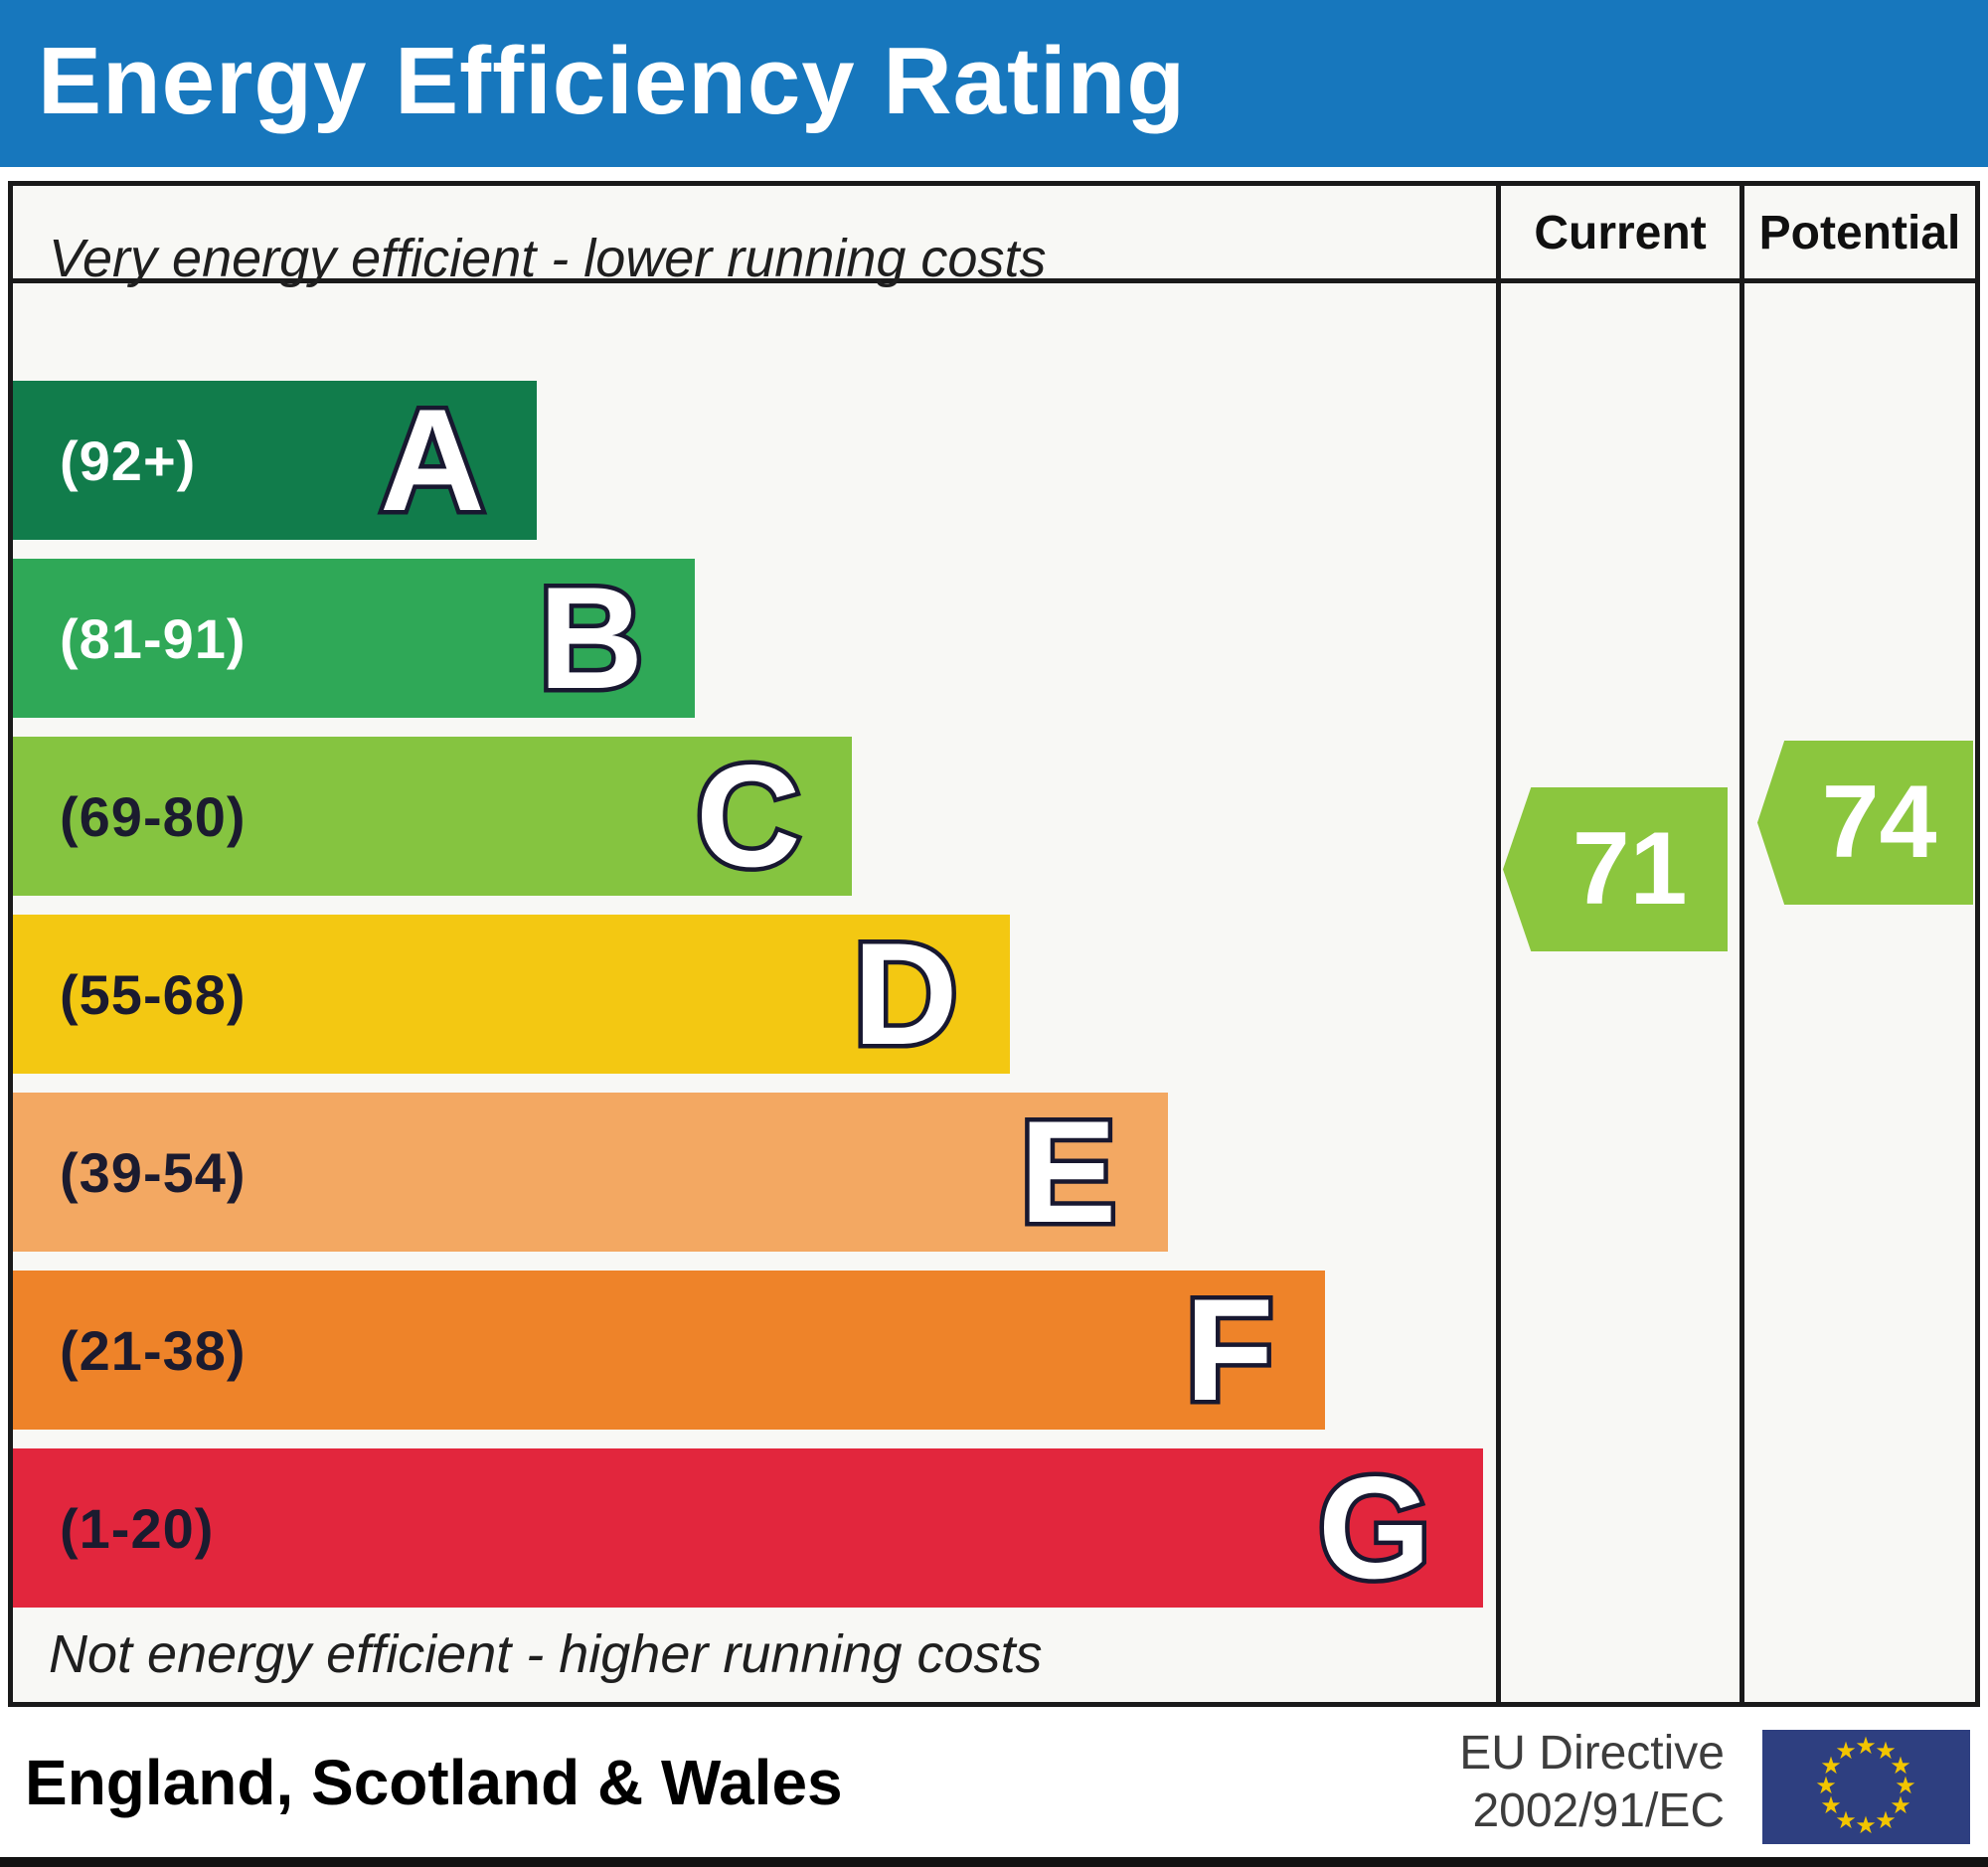 The width and height of the screenshot is (1988, 1867). Describe the element at coordinates (1592, 1753) in the screenshot. I see `eu-directive-line1: EU Directive` at that location.